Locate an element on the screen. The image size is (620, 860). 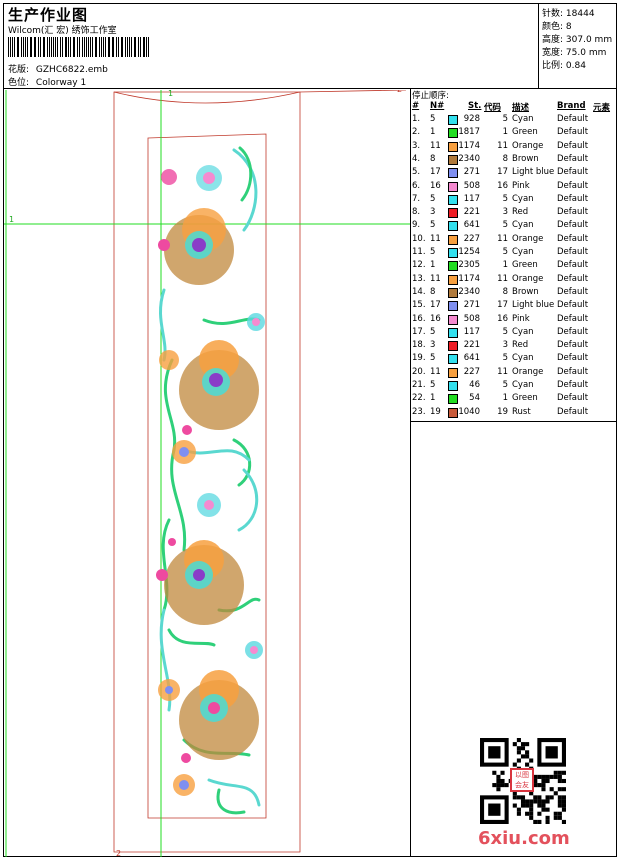
table-row: 13. 11 1174 11 Orange Default is located at coordinates (514, 280).